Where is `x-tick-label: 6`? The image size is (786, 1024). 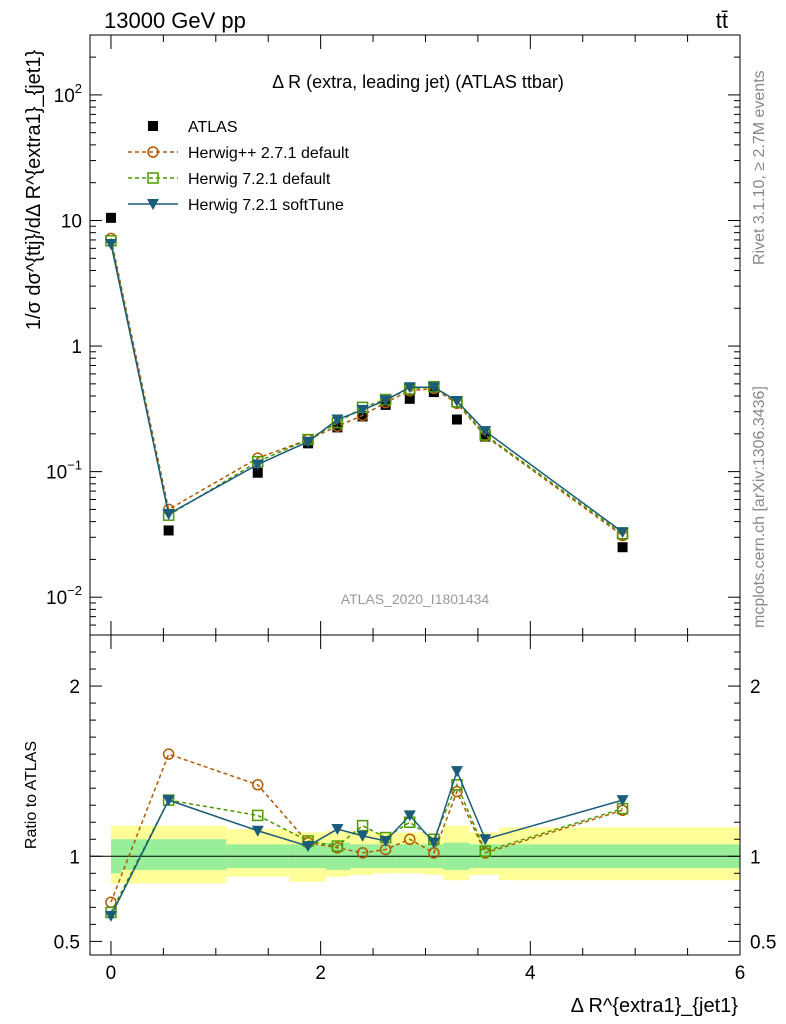 x-tick-label: 6 is located at coordinates (740, 973).